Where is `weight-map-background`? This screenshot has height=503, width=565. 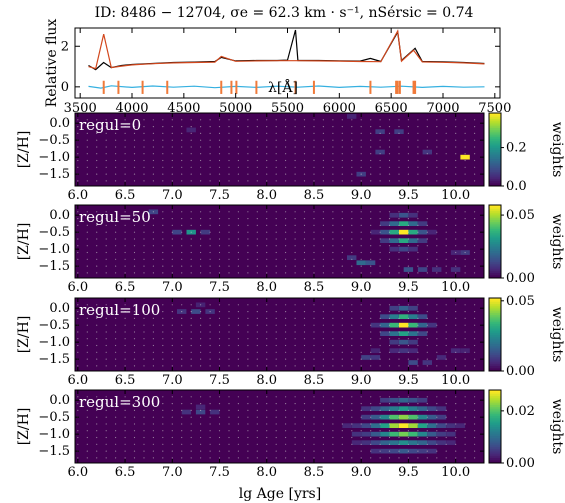
weight-map-background is located at coordinates (279, 149).